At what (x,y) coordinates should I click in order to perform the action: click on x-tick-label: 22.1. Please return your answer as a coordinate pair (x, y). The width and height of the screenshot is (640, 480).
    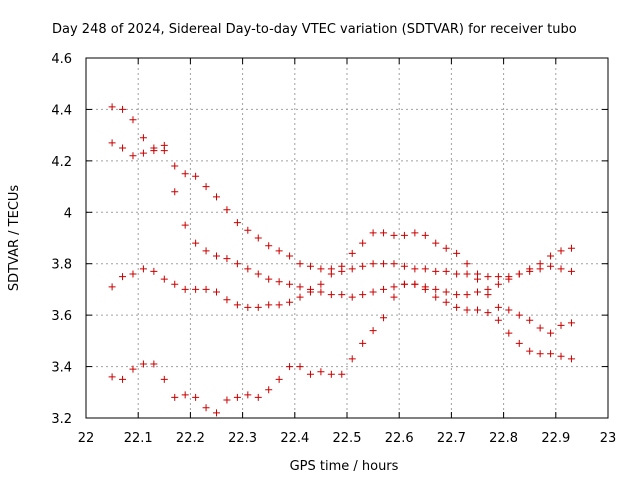
    Looking at the image, I should click on (138, 438).